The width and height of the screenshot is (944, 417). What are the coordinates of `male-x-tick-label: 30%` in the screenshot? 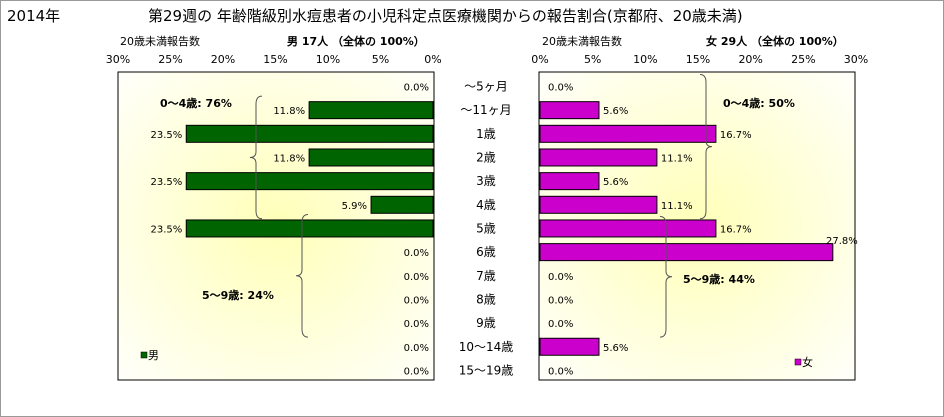 It's located at (118, 59).